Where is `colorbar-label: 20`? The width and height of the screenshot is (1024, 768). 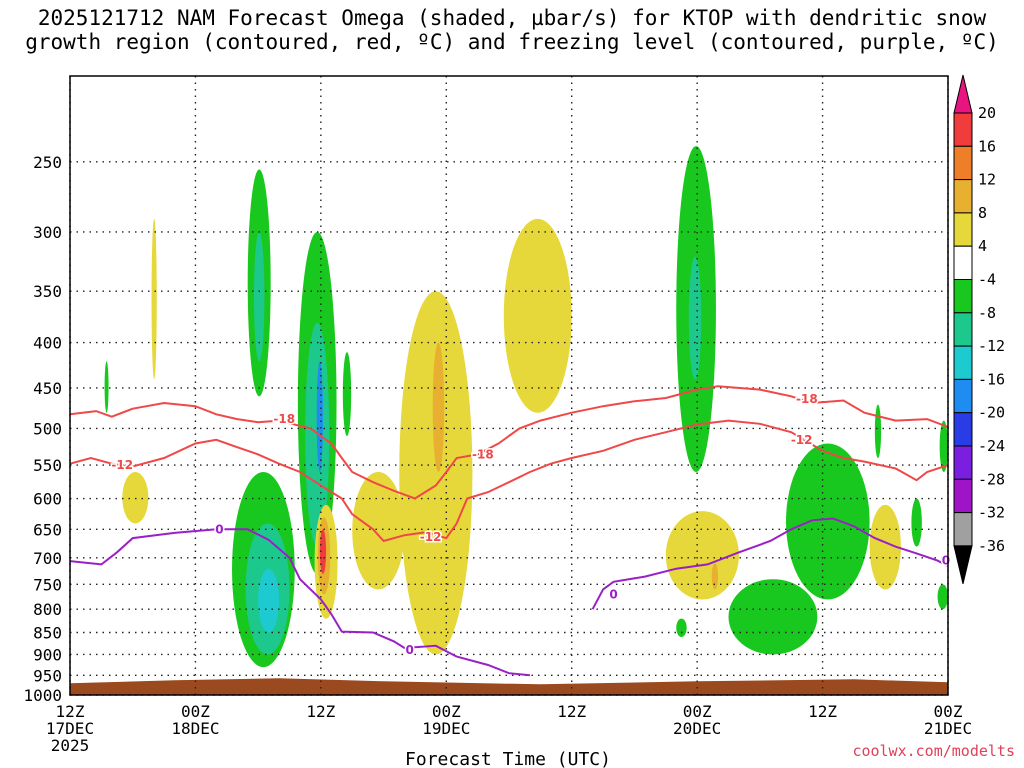
colorbar-label: 20 is located at coordinates (987, 113).